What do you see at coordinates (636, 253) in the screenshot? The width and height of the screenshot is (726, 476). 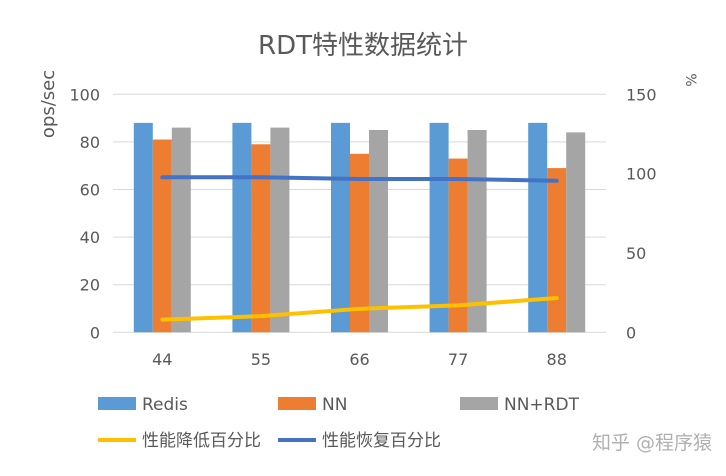 I see `y2-tick-label: 50` at bounding box center [636, 253].